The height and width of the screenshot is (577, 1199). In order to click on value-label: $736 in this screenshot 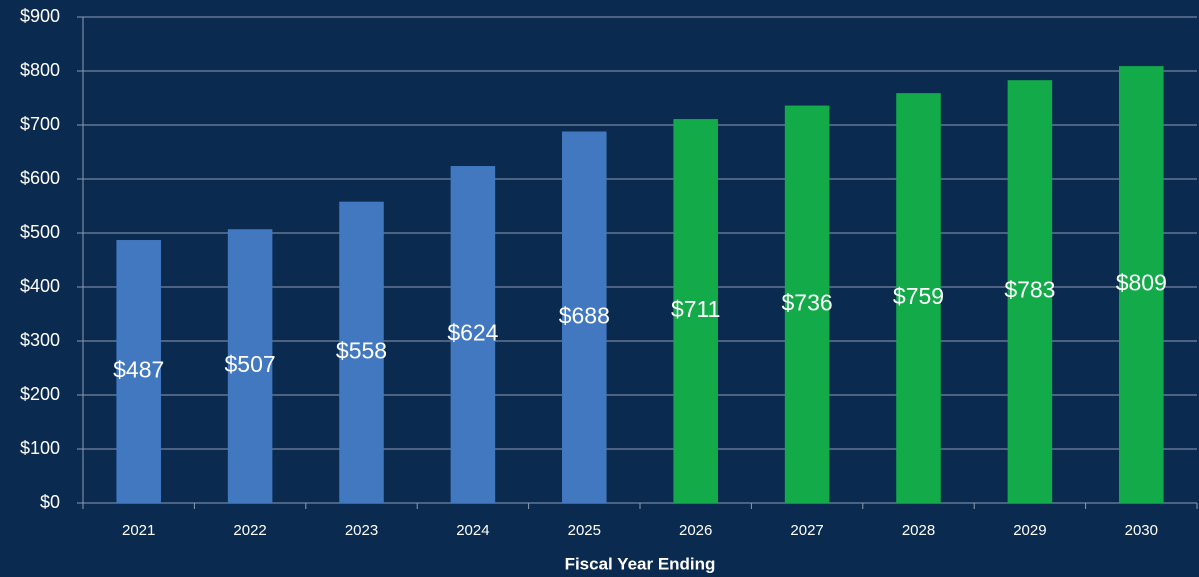, I will do `click(807, 302)`.